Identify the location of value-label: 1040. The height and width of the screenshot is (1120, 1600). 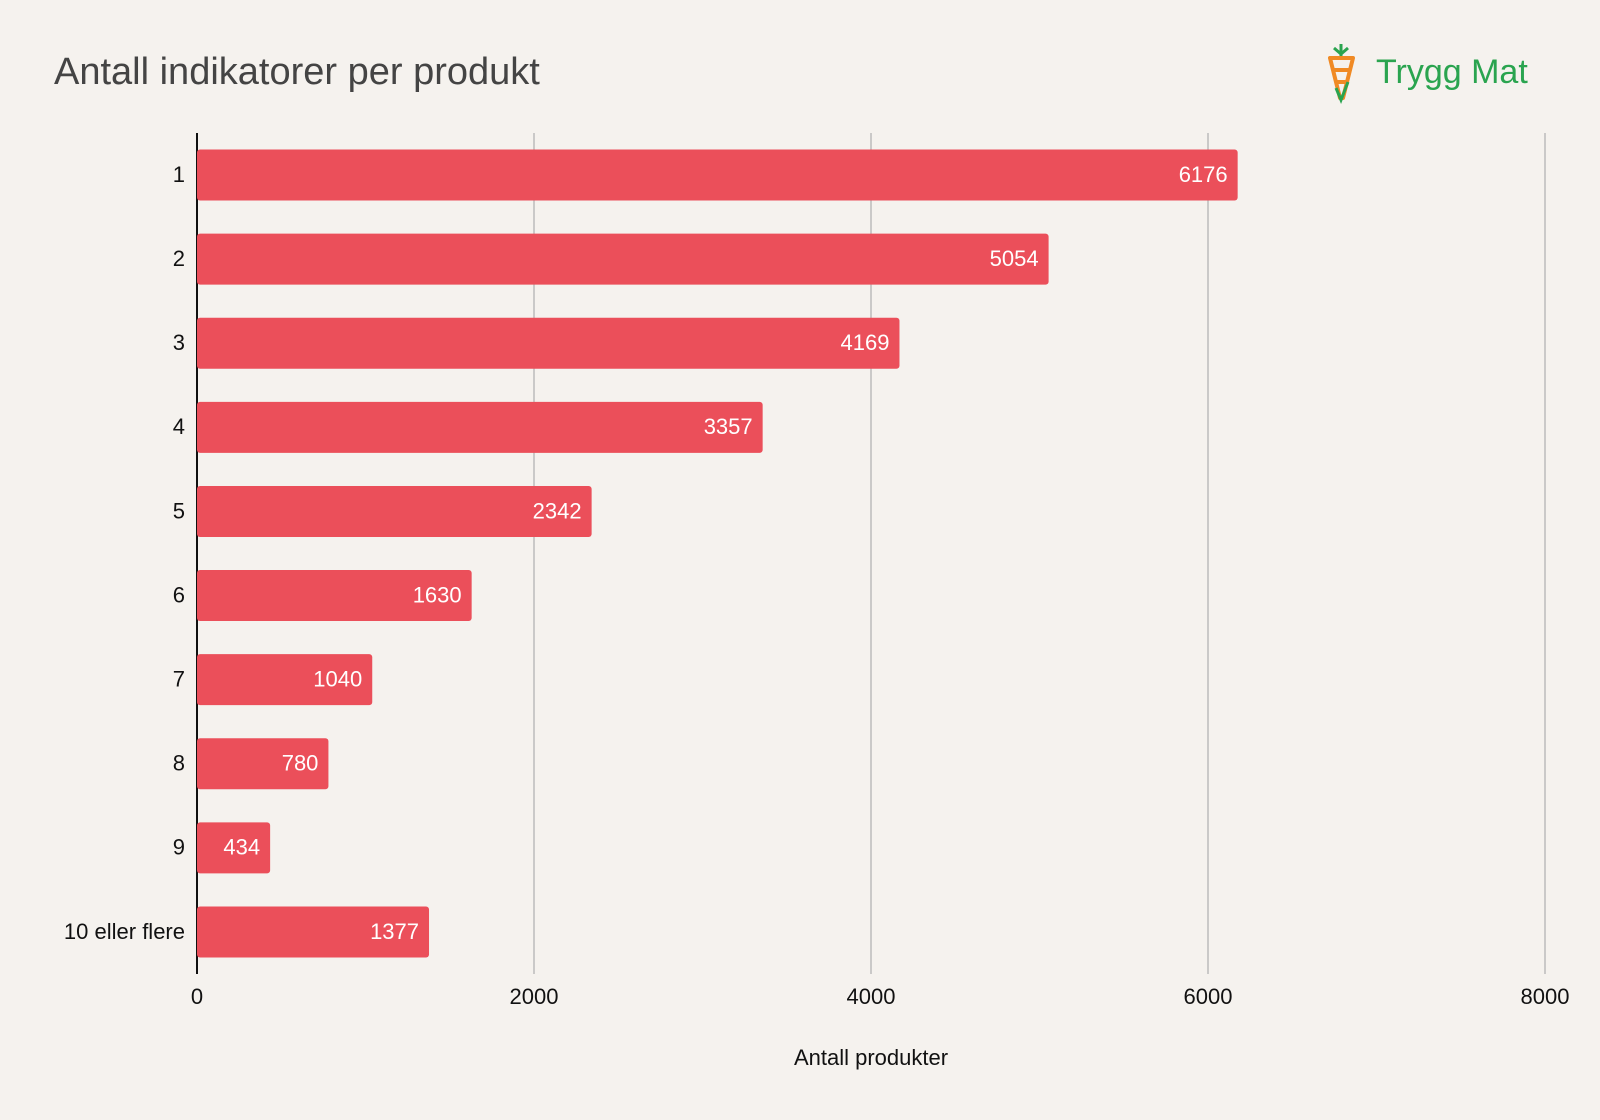
(337, 678).